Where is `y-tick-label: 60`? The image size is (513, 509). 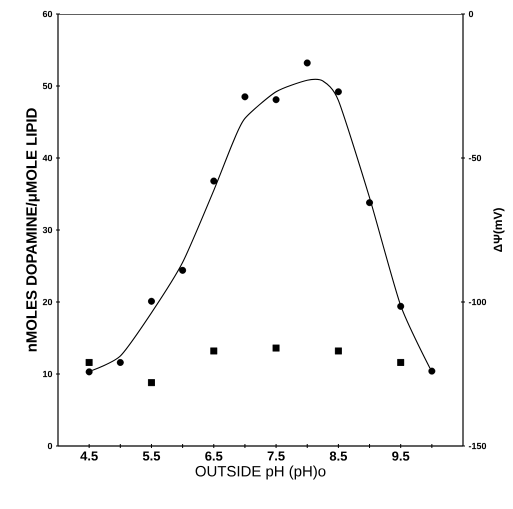
y-tick-label: 60 is located at coordinates (47, 14).